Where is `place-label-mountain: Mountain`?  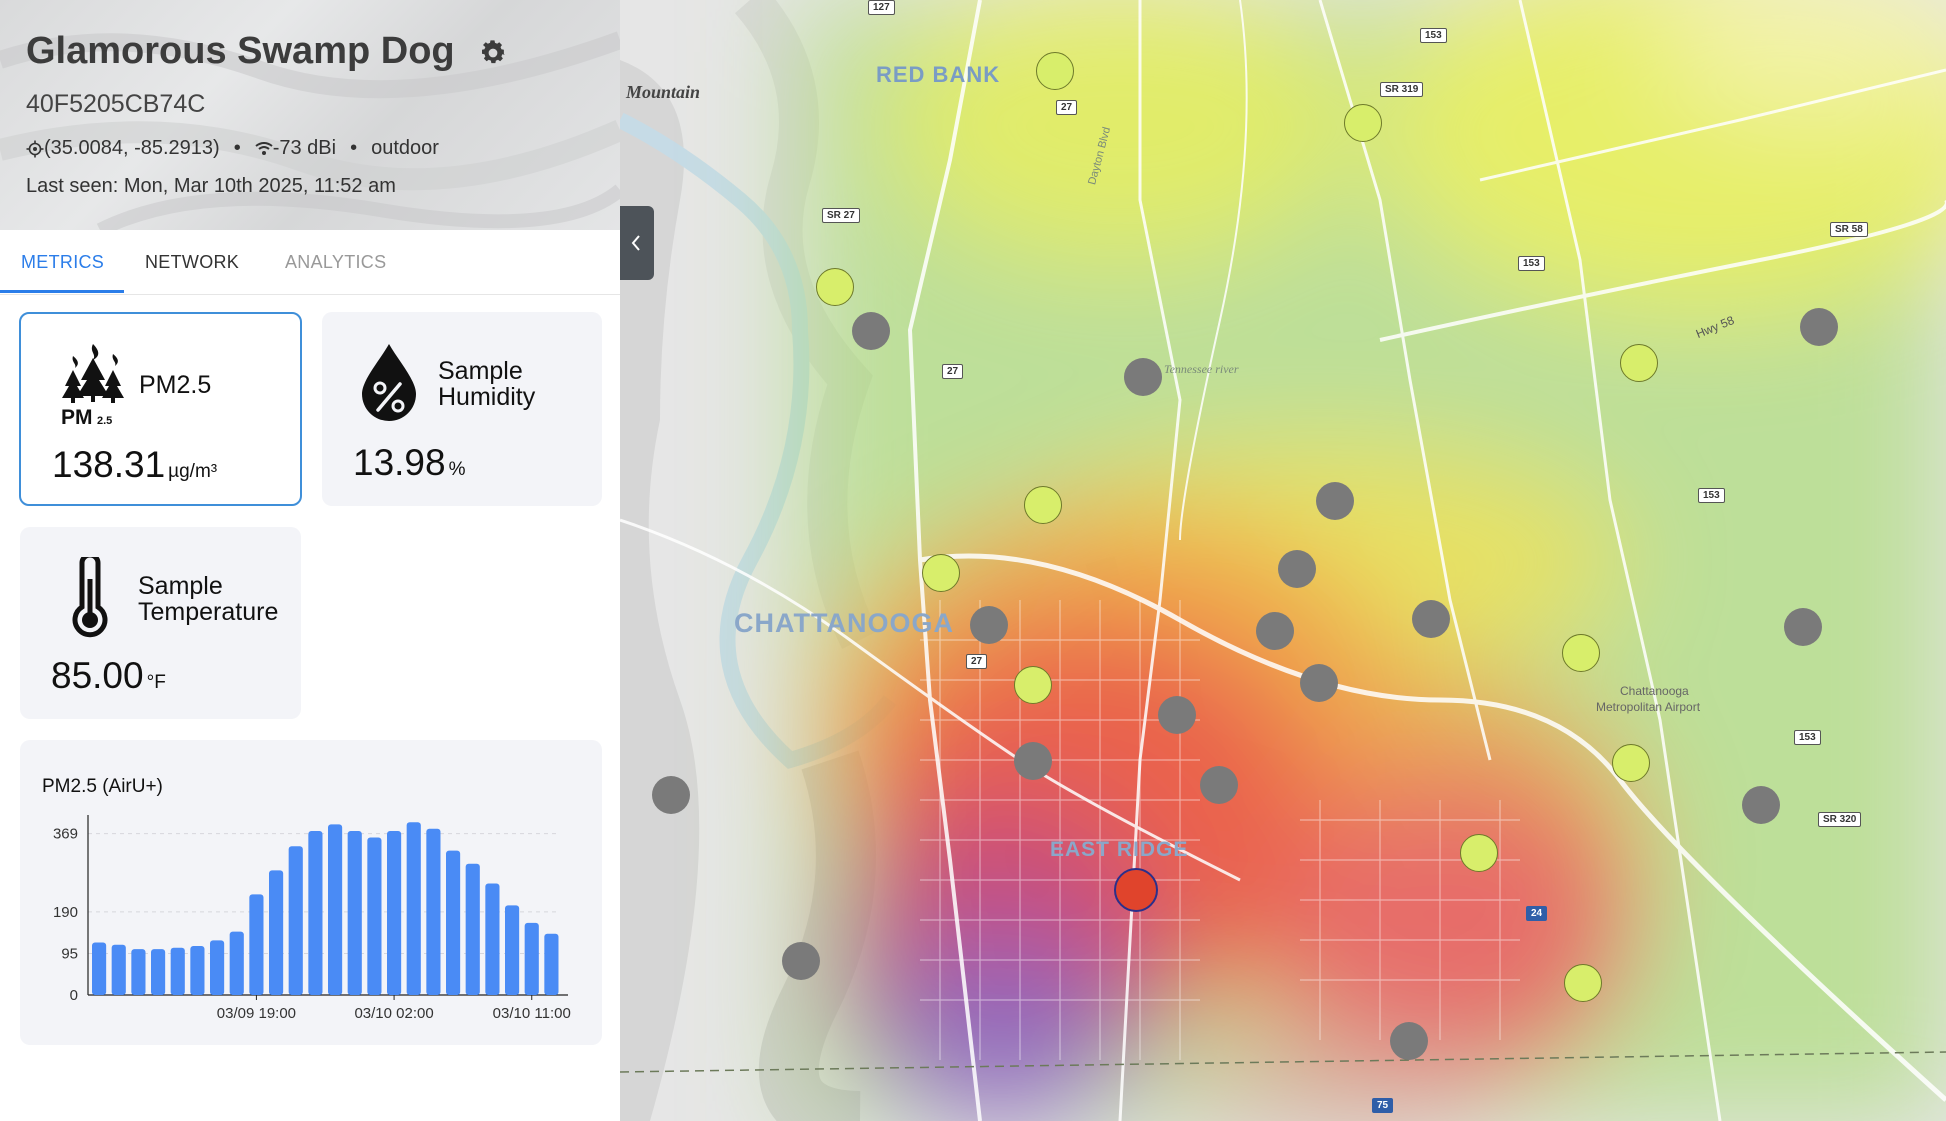
place-label-mountain: Mountain is located at coordinates (663, 92).